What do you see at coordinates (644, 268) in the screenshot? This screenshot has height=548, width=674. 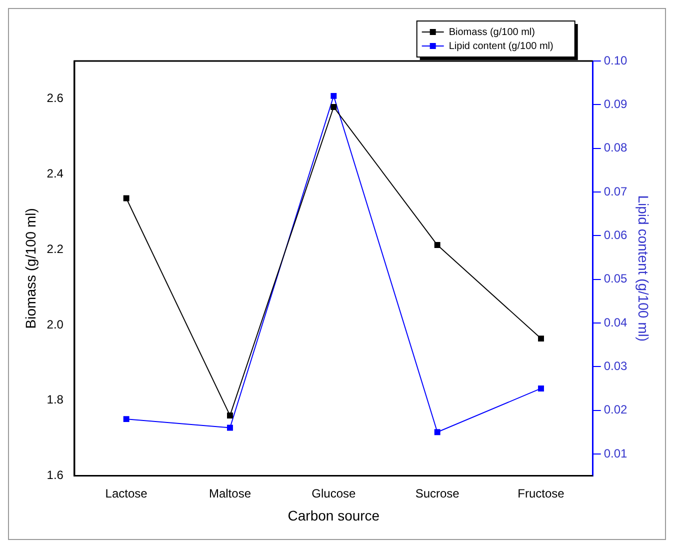 I see `y2-axis-title: Lipid content (g/100 ml)` at bounding box center [644, 268].